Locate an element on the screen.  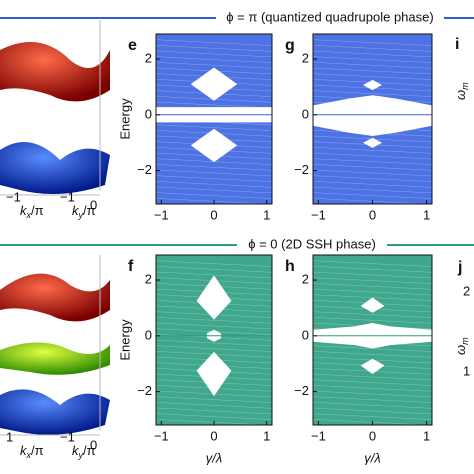
label-sub: y is located at coordinates (81, 455).